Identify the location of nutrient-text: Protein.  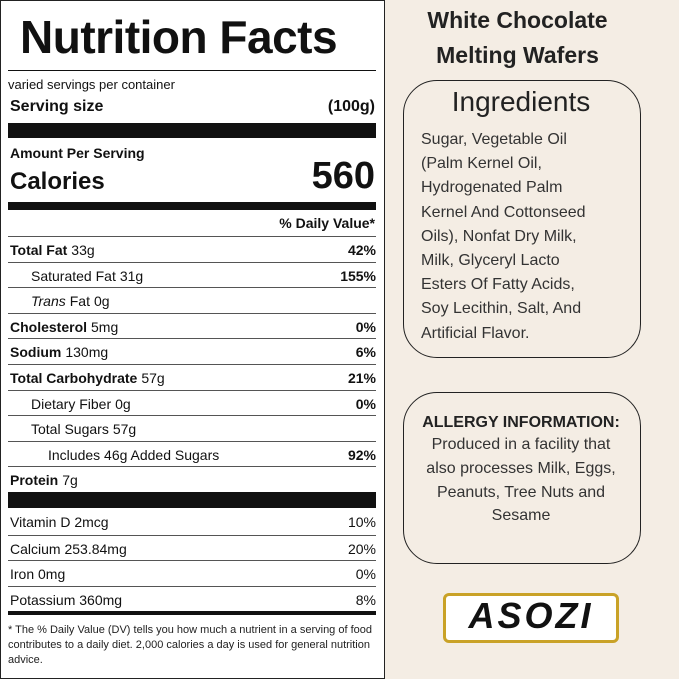
(34, 480).